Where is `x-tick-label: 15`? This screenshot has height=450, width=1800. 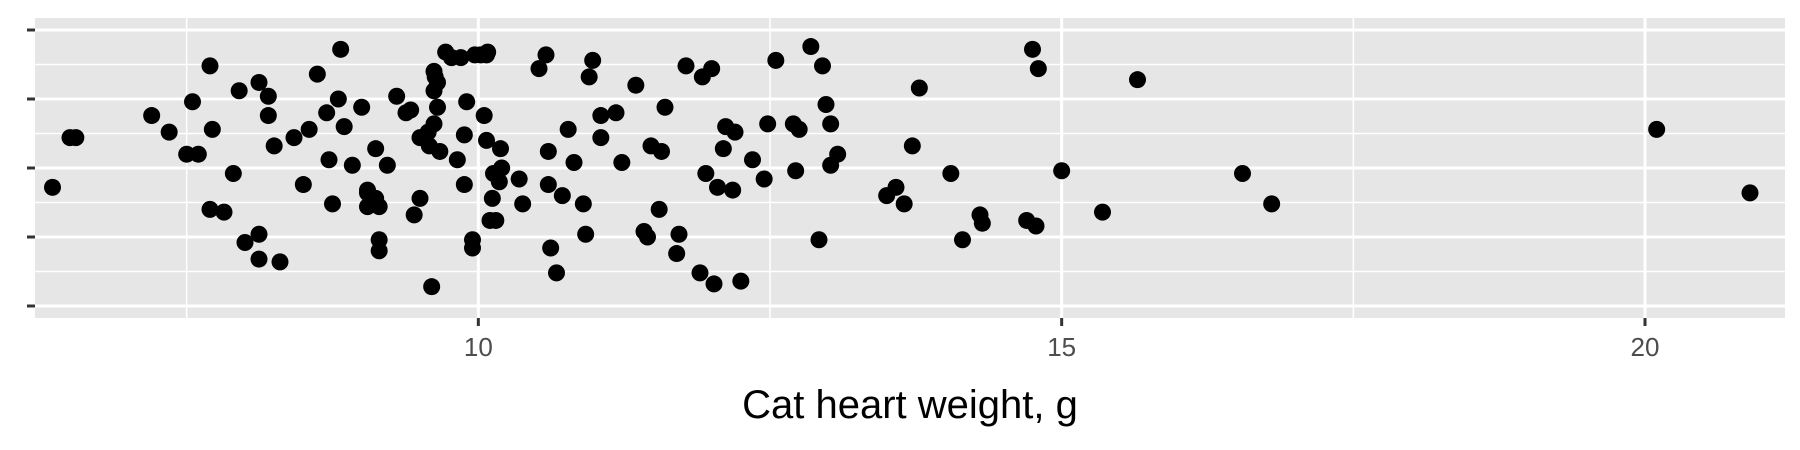
x-tick-label: 15 is located at coordinates (1061, 347).